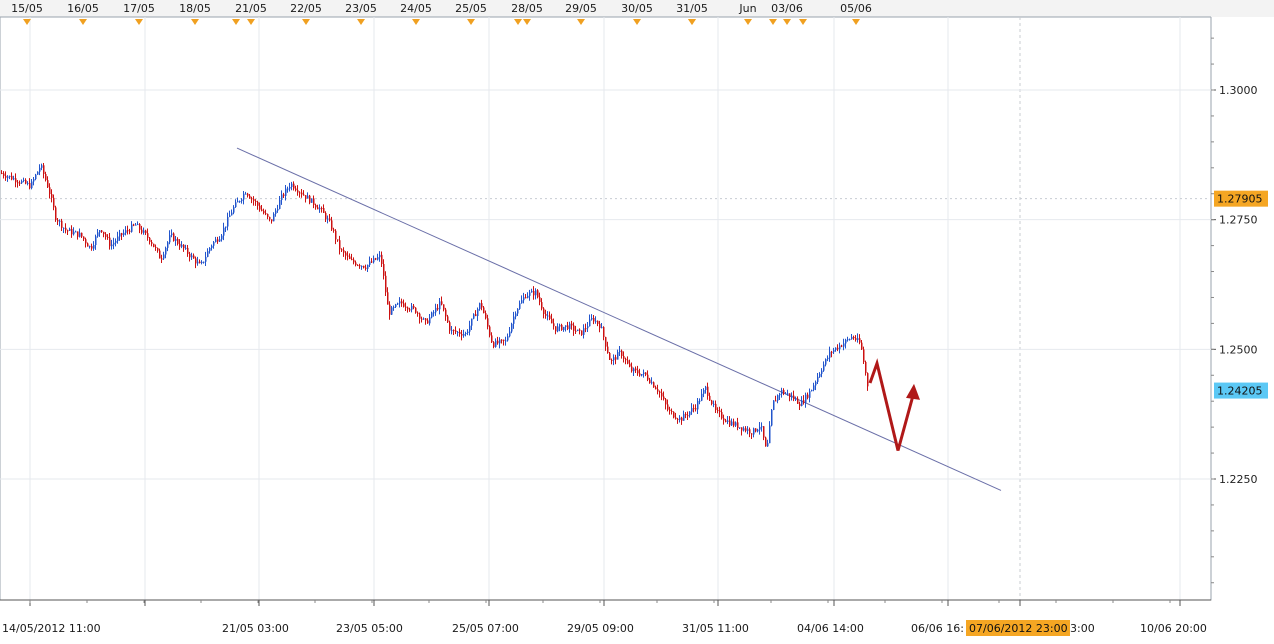  I want to click on x-tick-label: 14/05/2012 11:00, so click(51, 628).